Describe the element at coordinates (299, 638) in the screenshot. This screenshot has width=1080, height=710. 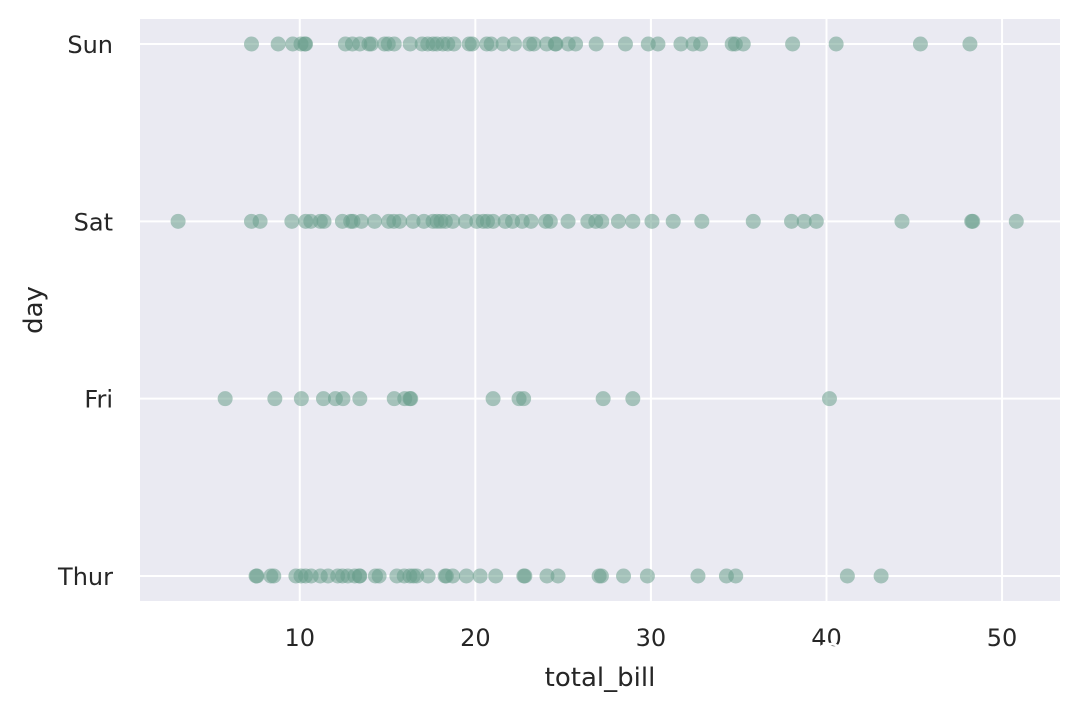
I see `x-tick-label: 10` at that location.